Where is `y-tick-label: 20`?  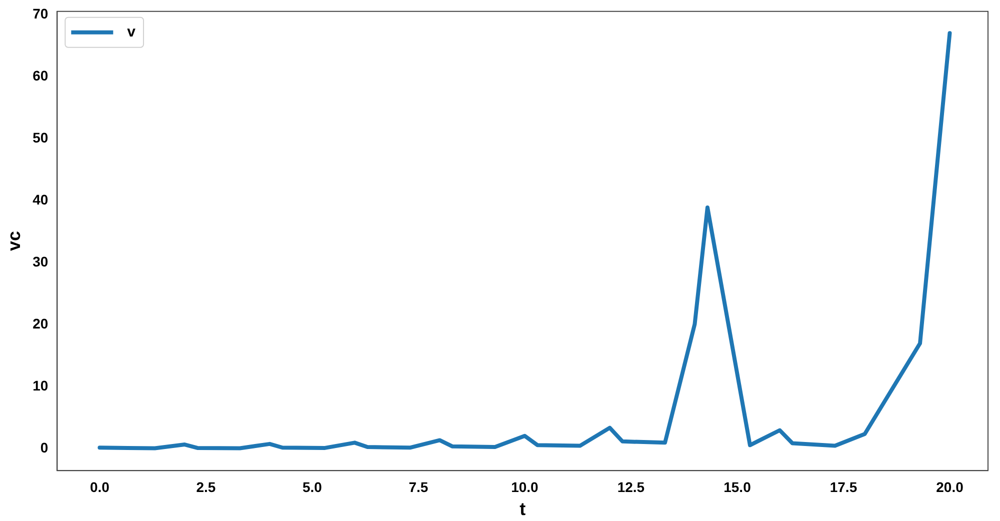 y-tick-label: 20 is located at coordinates (40, 324).